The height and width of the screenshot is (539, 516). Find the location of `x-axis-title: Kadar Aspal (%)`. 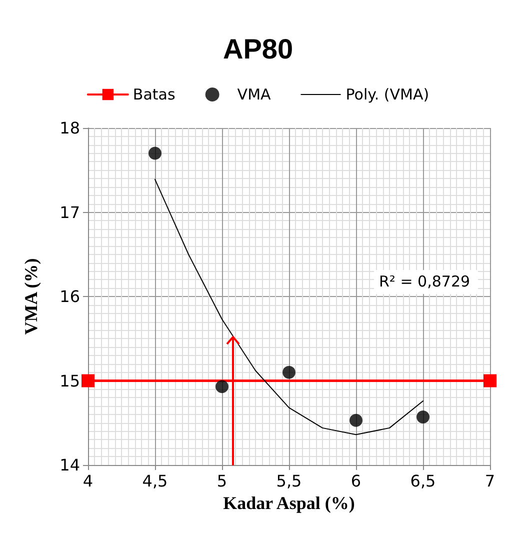

x-axis-title: Kadar Aspal (%) is located at coordinates (289, 502).